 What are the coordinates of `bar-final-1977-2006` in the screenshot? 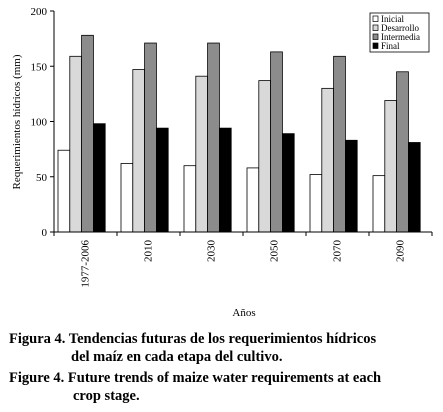 It's located at (99, 178).